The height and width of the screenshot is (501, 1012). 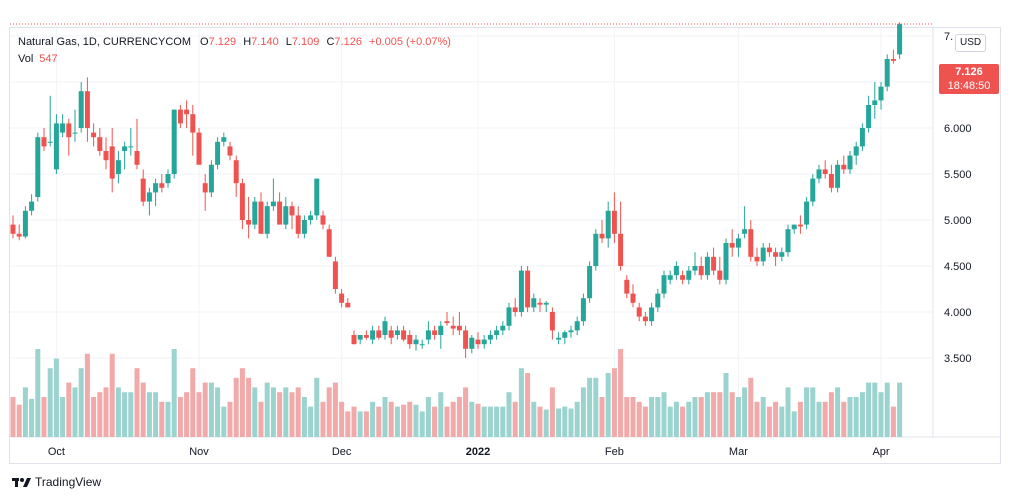 What do you see at coordinates (288, 42) in the screenshot?
I see `low-label: L` at bounding box center [288, 42].